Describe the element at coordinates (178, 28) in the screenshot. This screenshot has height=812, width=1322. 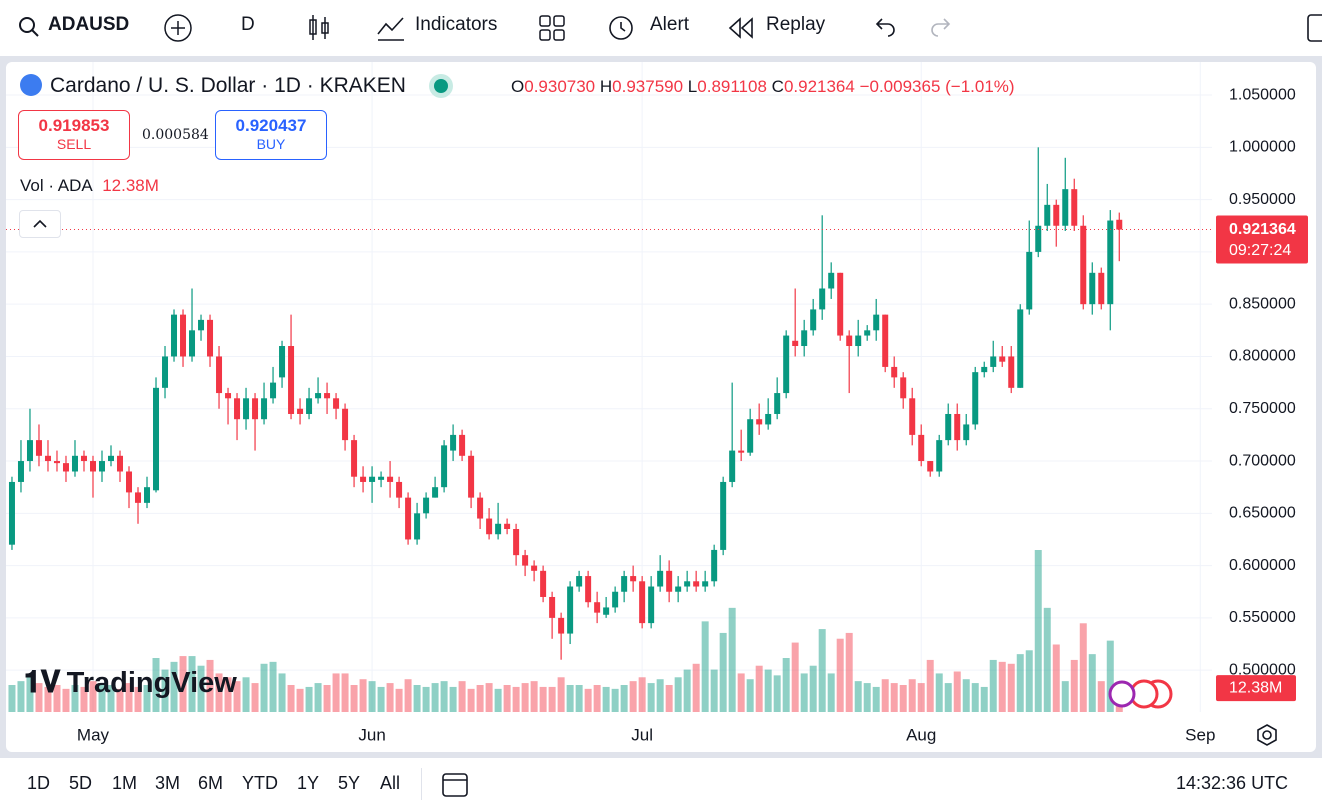
I see `add-symbol` at that location.